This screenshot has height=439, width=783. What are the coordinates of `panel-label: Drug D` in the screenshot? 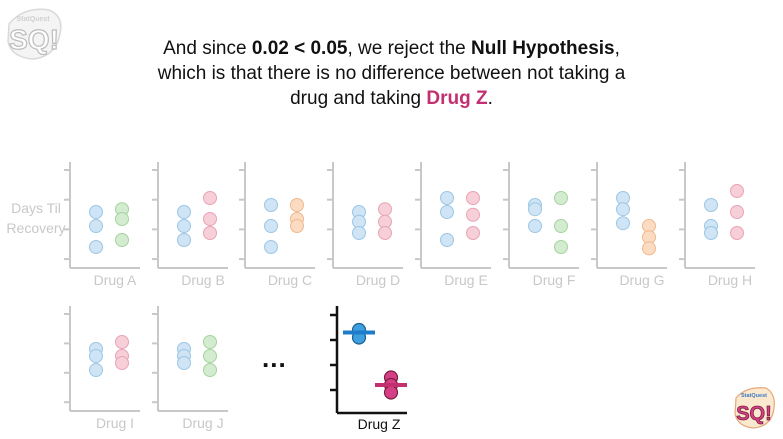 It's located at (378, 280).